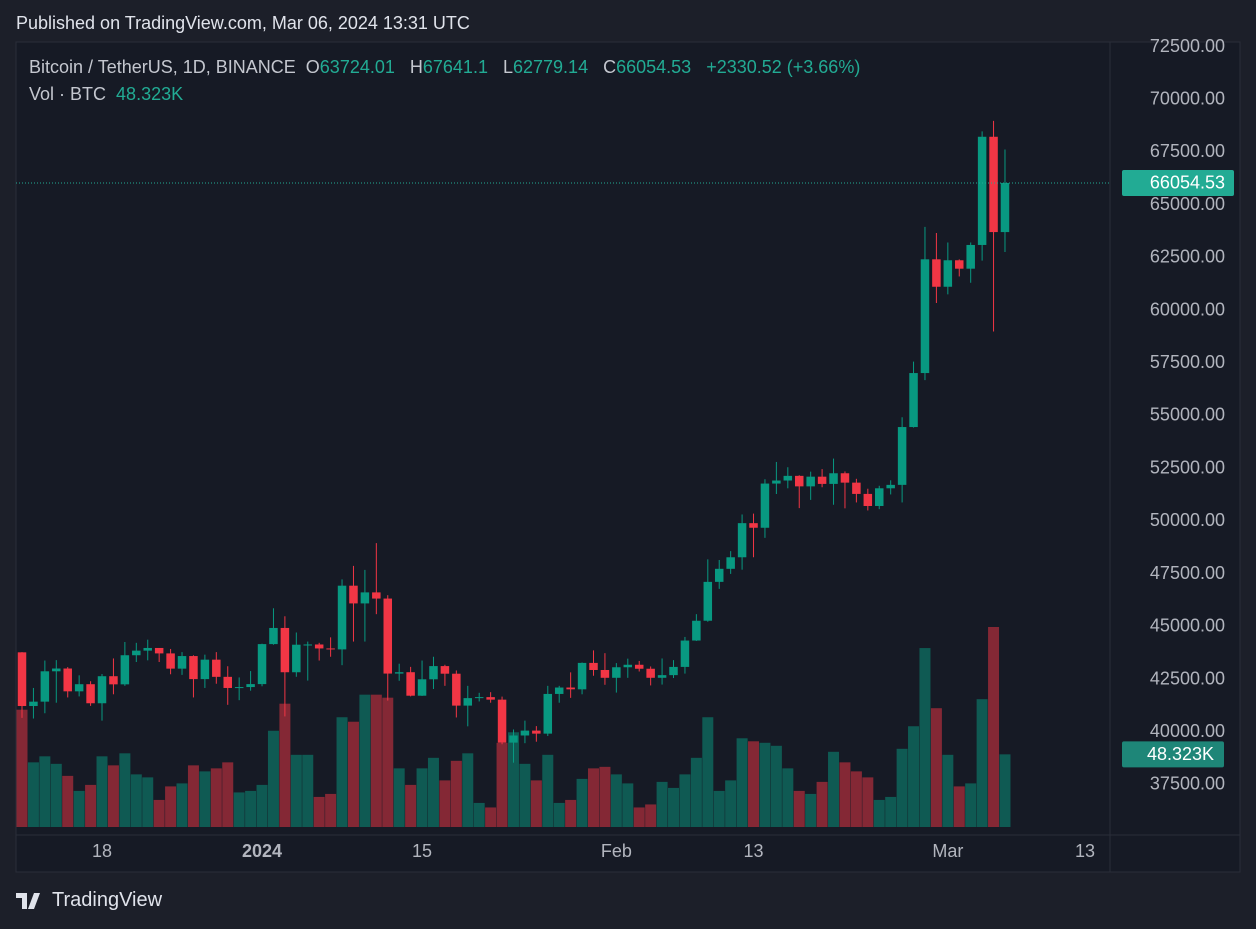 This screenshot has height=929, width=1256. What do you see at coordinates (1187, 573) in the screenshot?
I see `y-tick-label: 47500.00` at bounding box center [1187, 573].